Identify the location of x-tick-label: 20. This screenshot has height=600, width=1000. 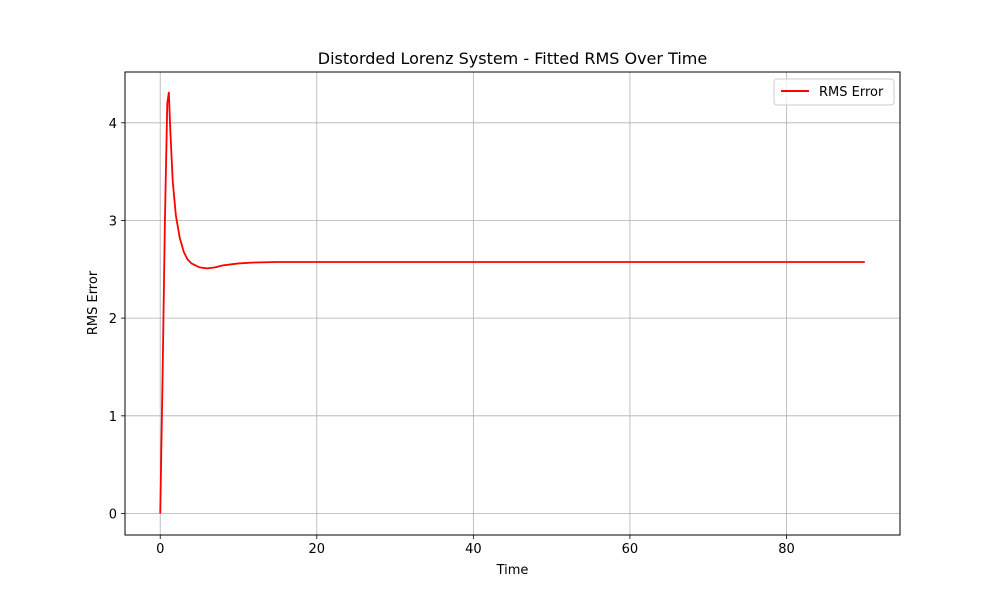
(317, 549).